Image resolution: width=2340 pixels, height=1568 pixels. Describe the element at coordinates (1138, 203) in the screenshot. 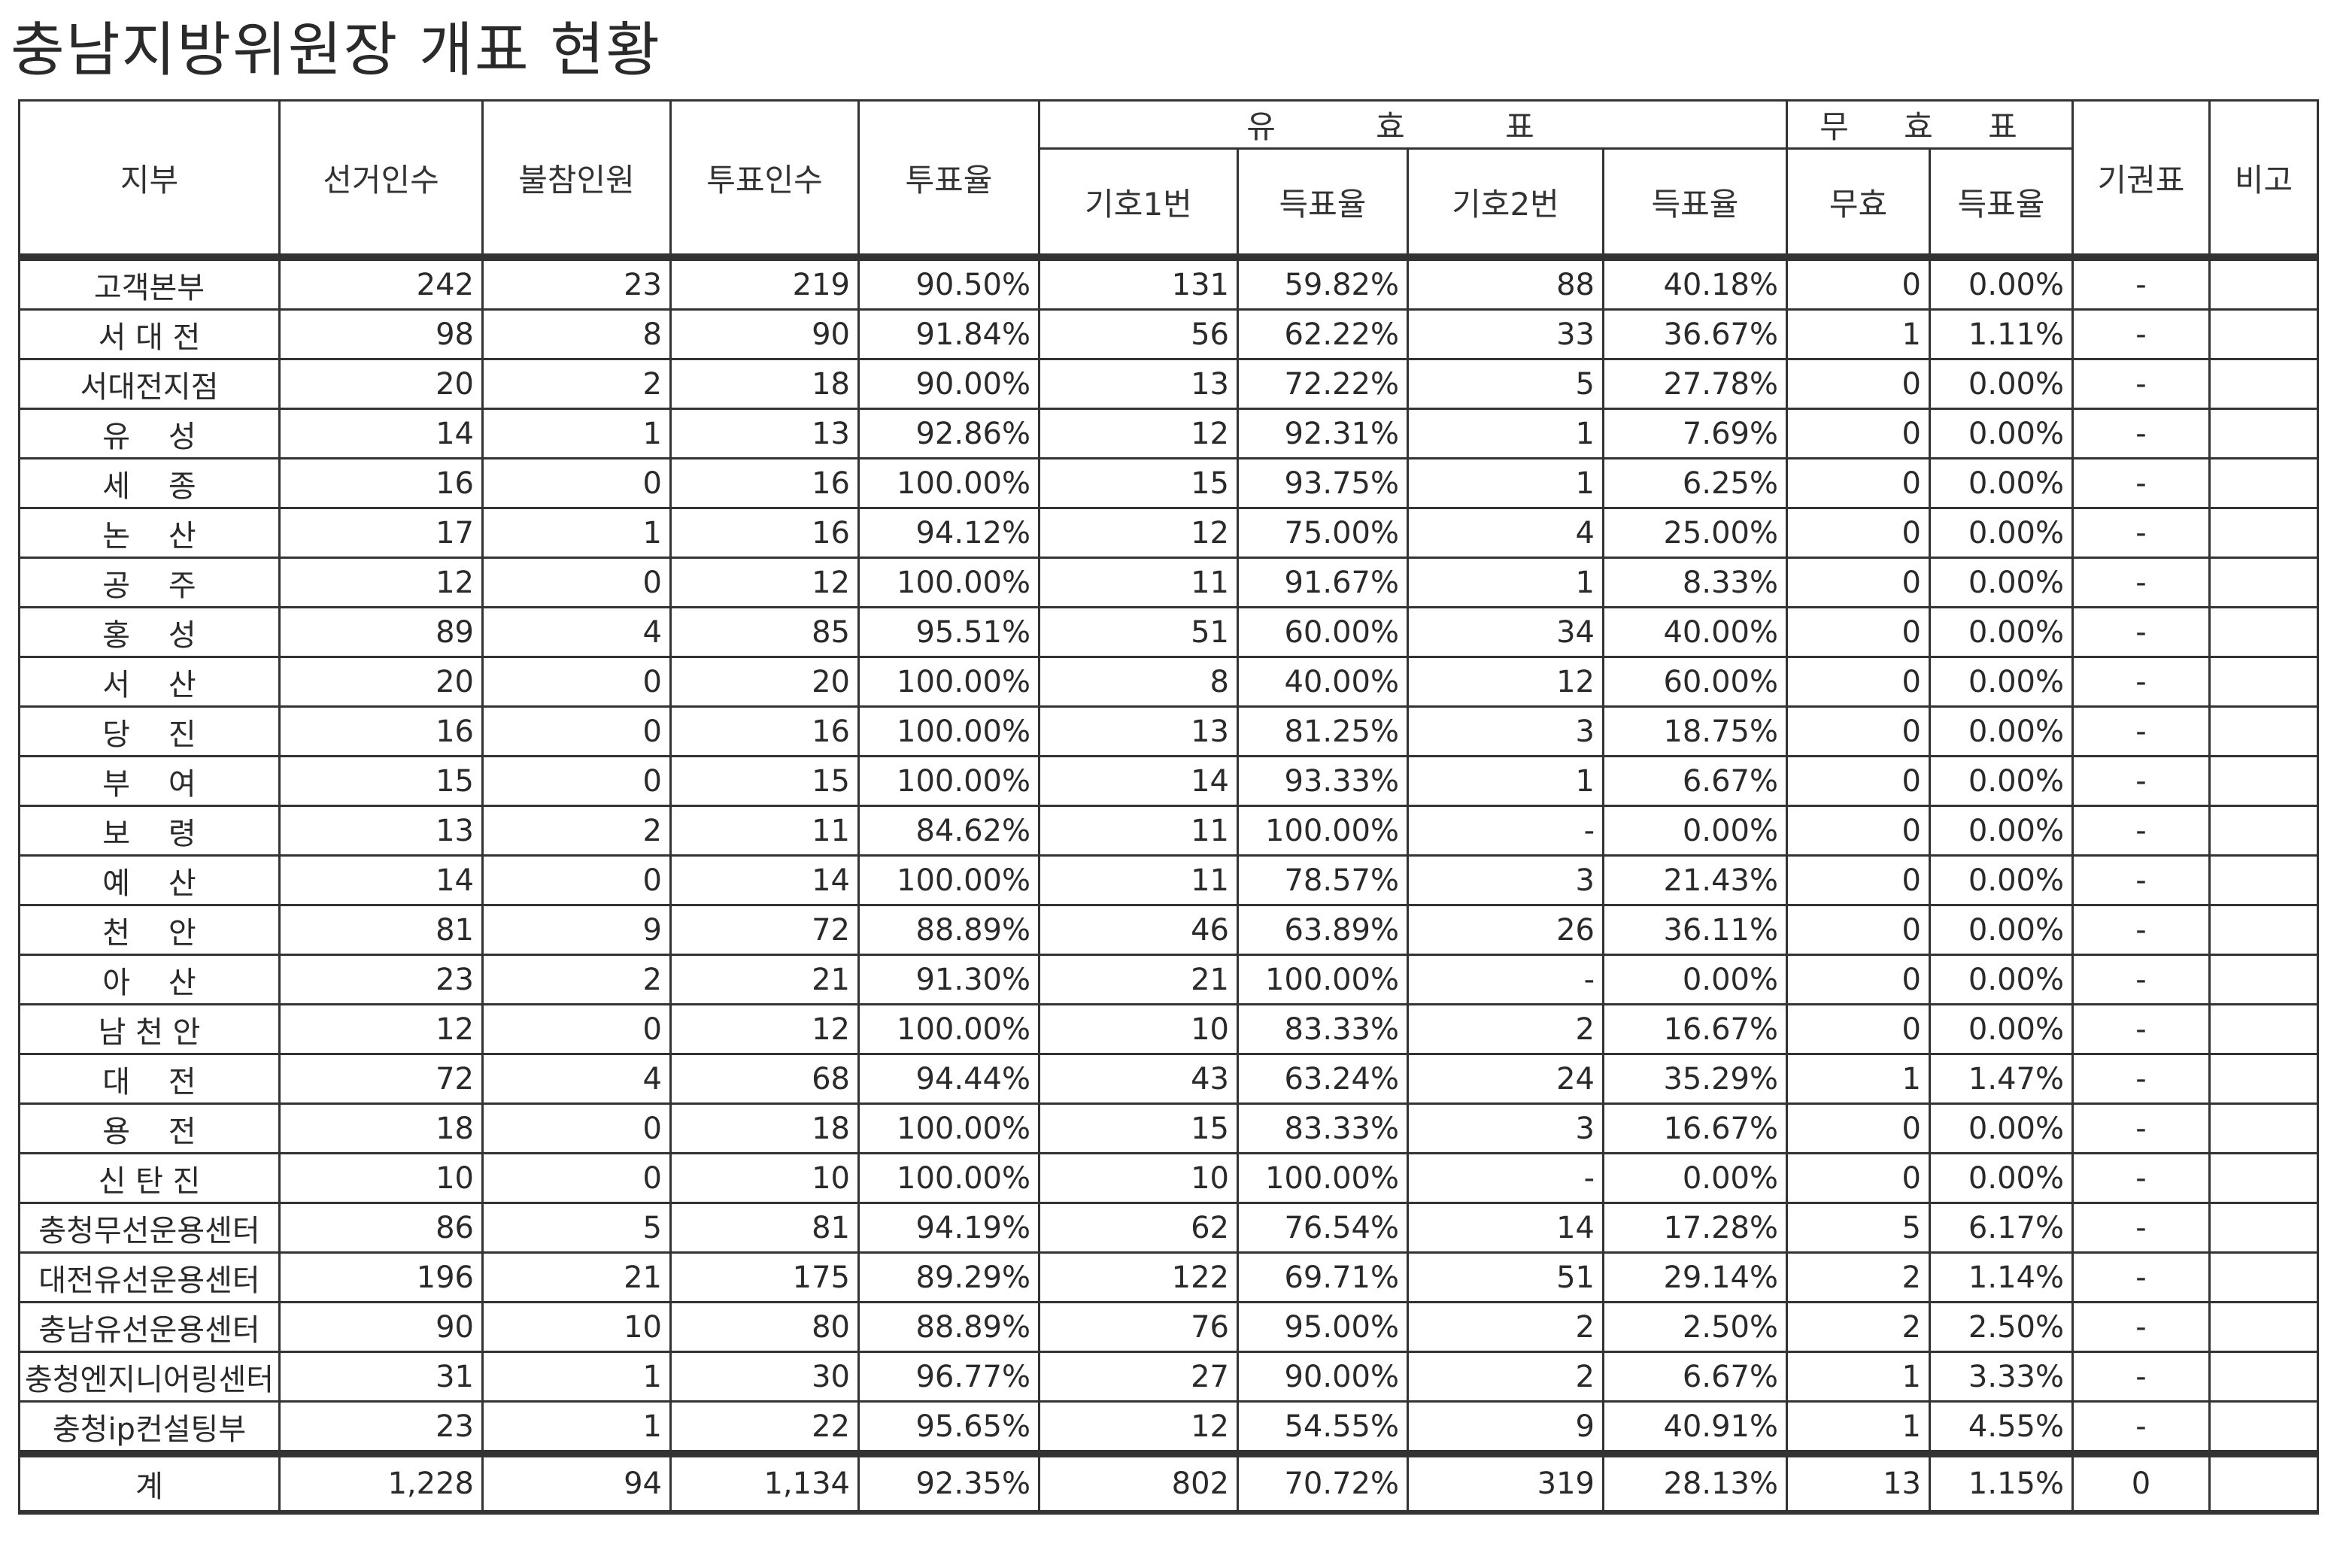

I see `header-cand1: 기호1번` at that location.